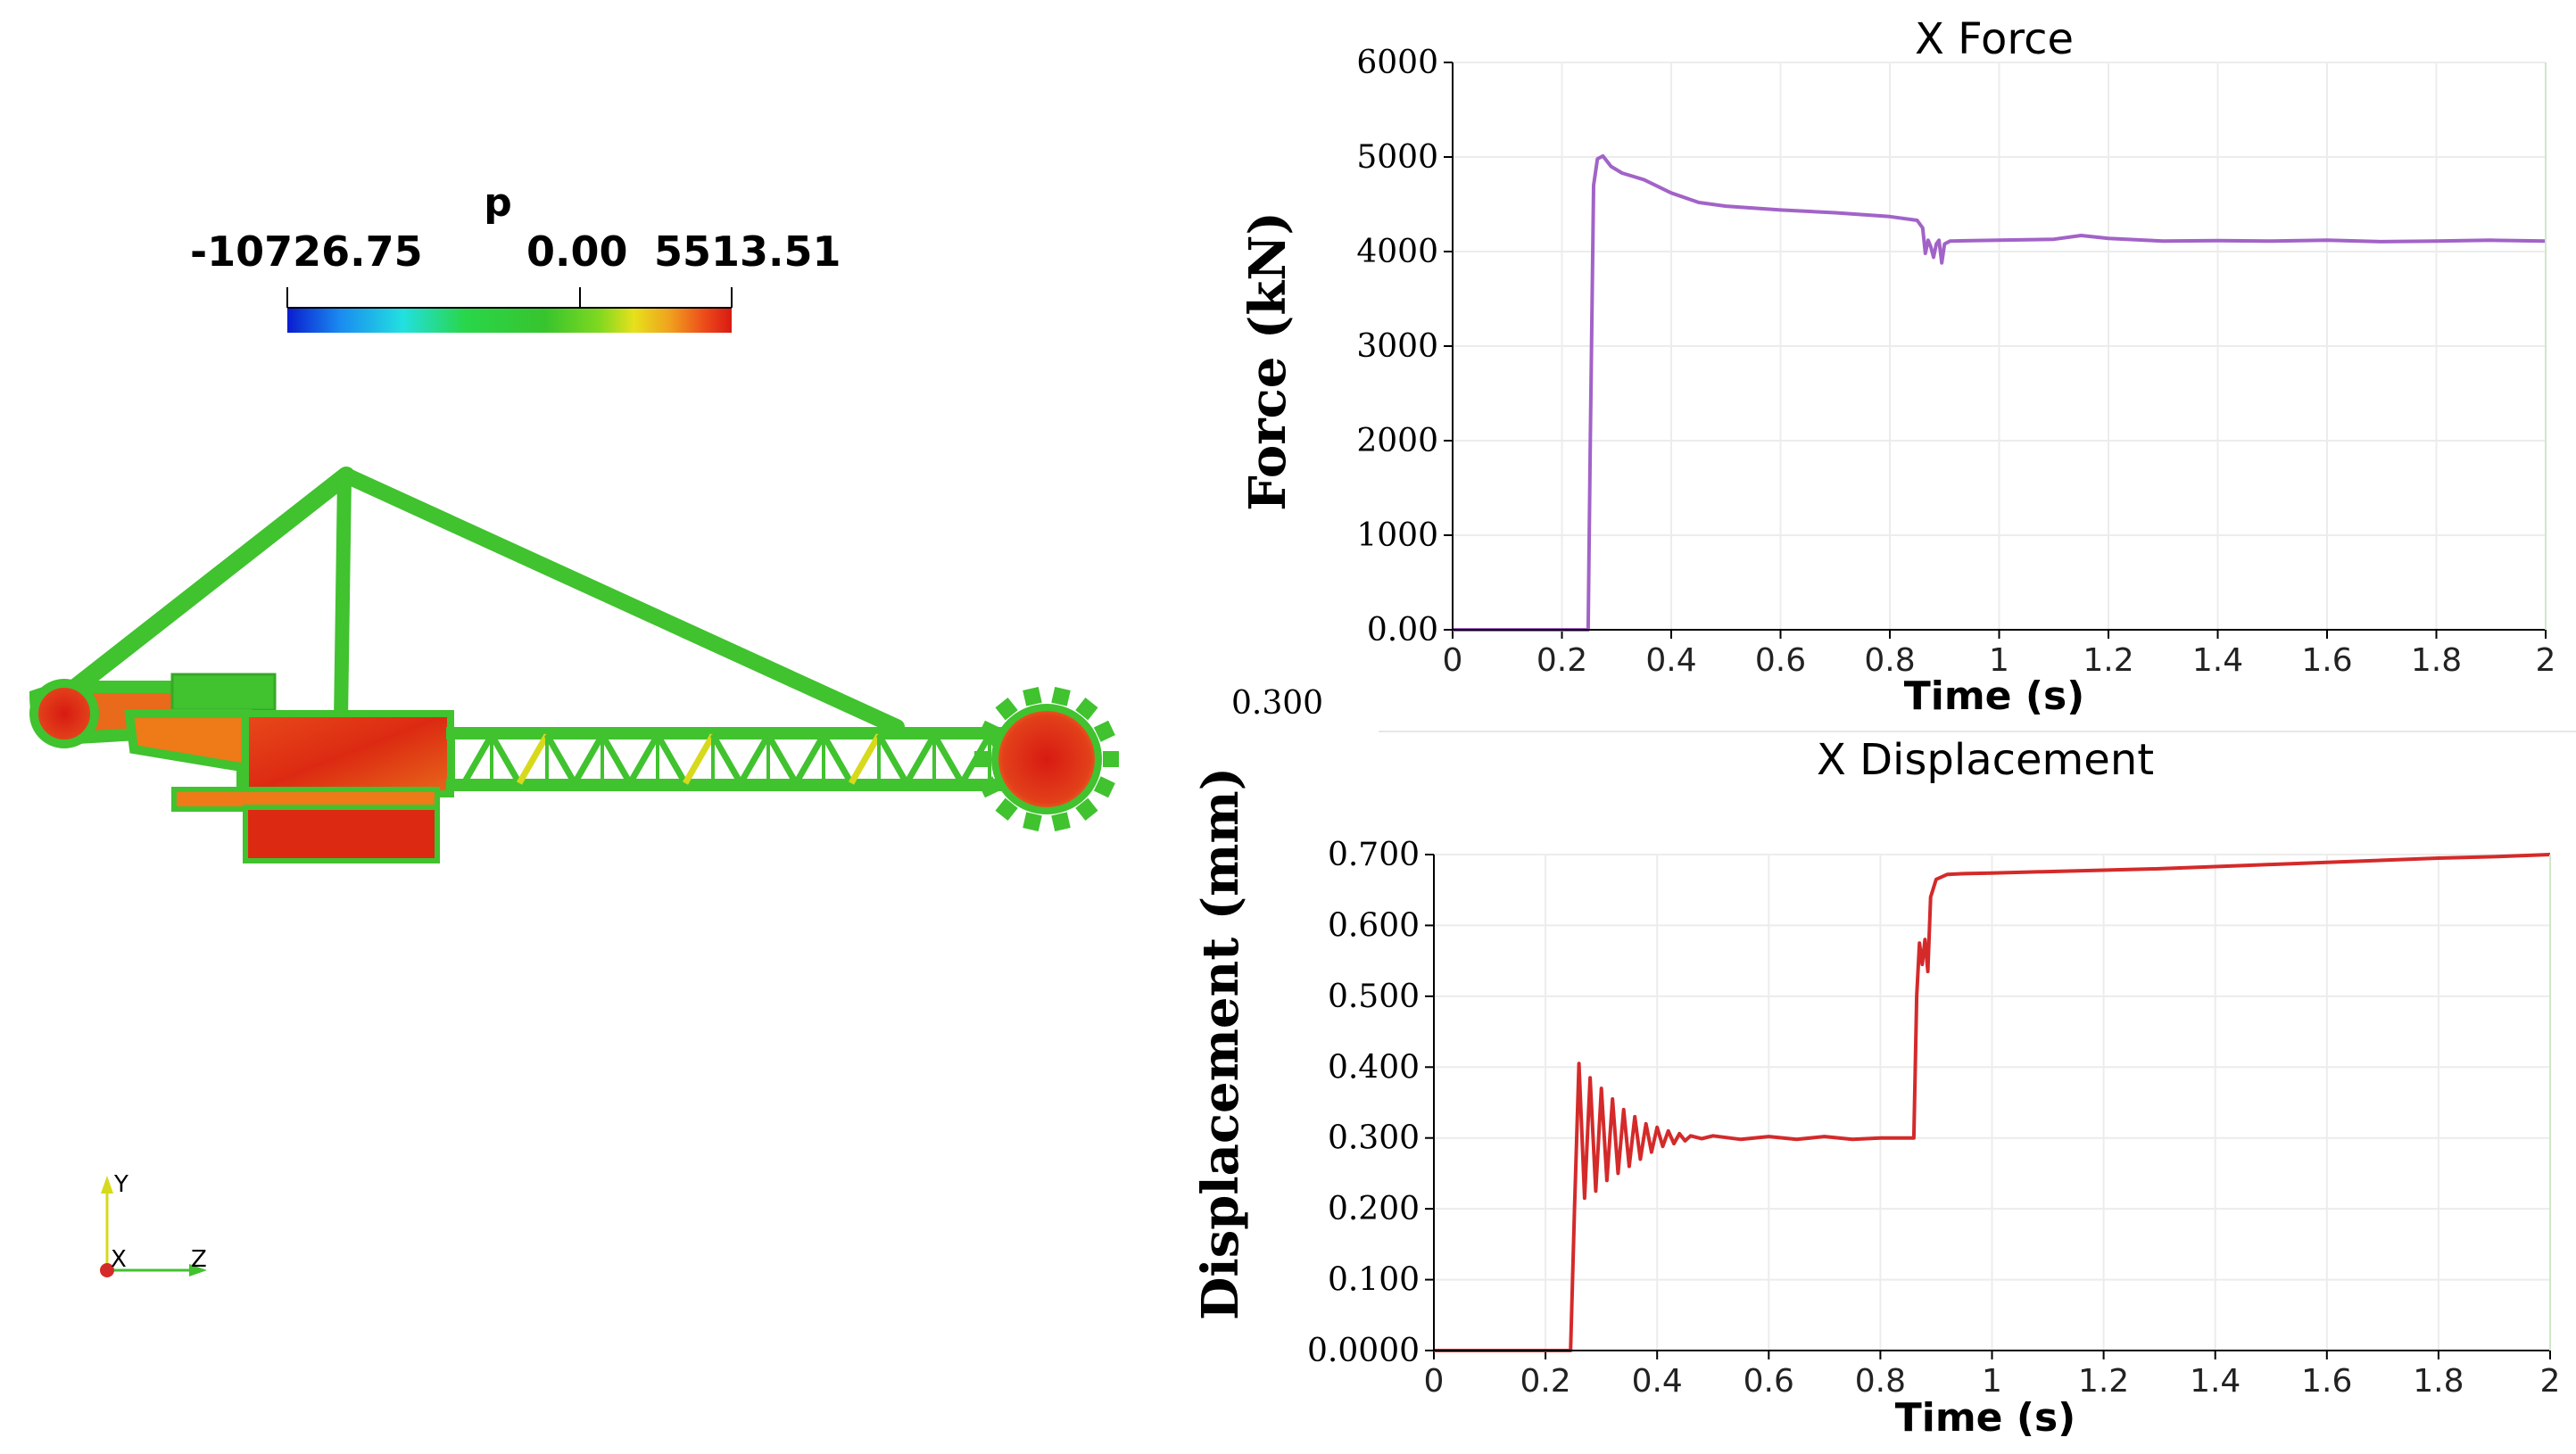 Image resolution: width=2576 pixels, height=1454 pixels. What do you see at coordinates (107, 1185) in the screenshot?
I see `y-axis-arrowhead` at bounding box center [107, 1185].